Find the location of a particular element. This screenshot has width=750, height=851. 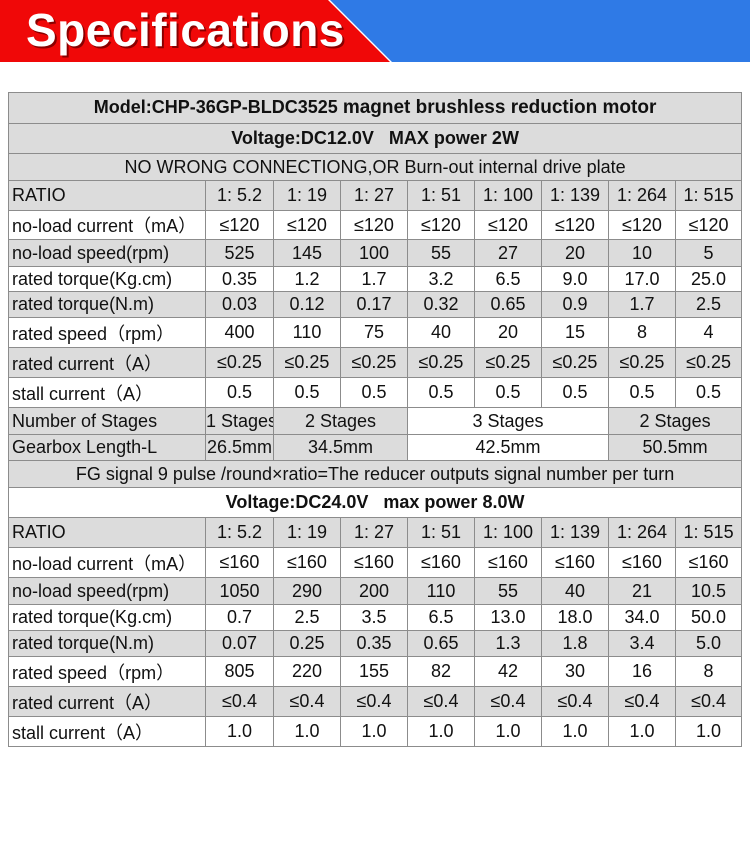

table-cell: 16 is located at coordinates (642, 671).